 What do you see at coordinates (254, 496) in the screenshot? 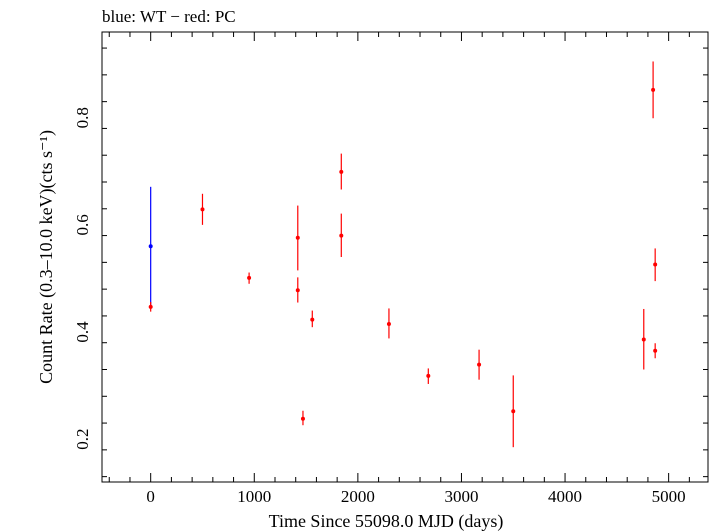
I see `x-tick-label: 1000` at bounding box center [254, 496].